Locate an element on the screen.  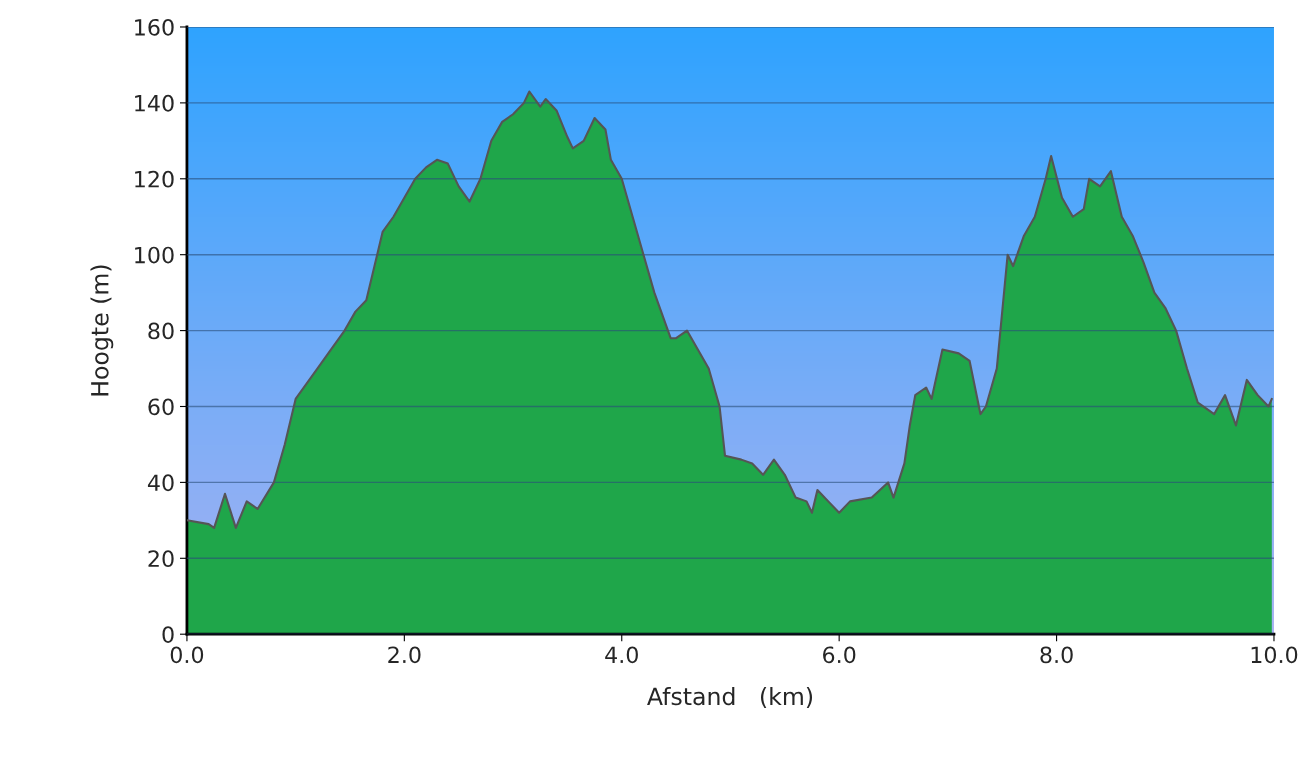
y-tick-label: 0 is located at coordinates (168, 634).